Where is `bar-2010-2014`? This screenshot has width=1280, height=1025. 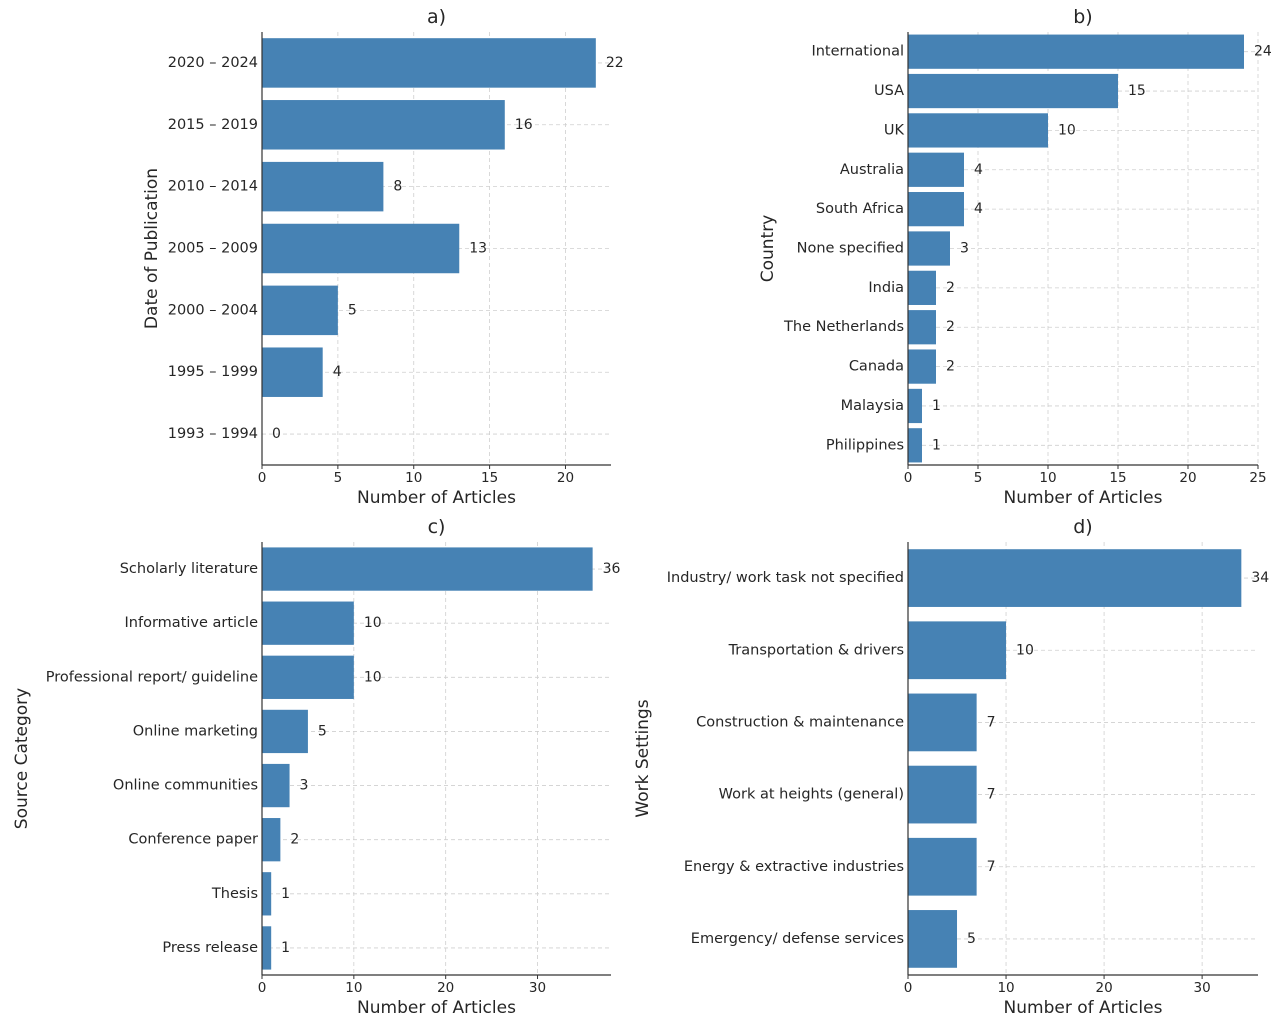 bar-2010-2014 is located at coordinates (323, 186).